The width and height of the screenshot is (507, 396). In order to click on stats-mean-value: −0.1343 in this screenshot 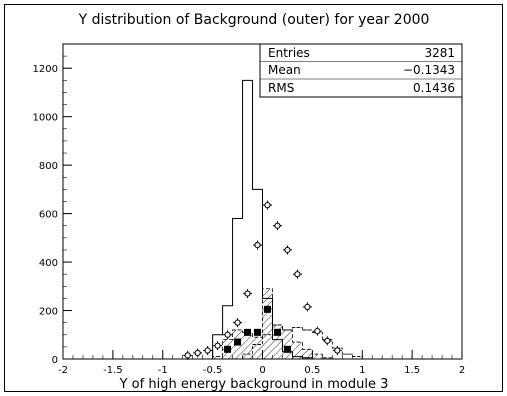, I will do `click(429, 70)`.